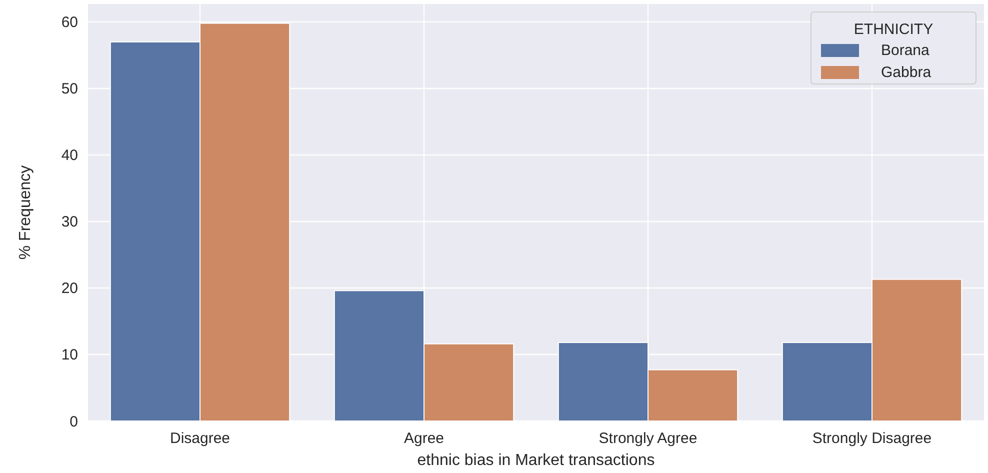  Describe the element at coordinates (25, 212) in the screenshot. I see `y-axis-title: % Frequency` at that location.